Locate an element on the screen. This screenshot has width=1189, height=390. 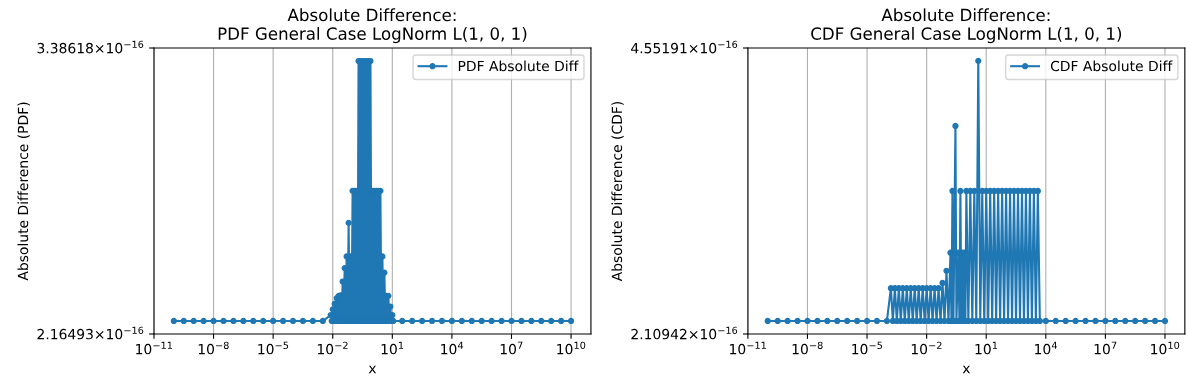
y-tick-label: 2.16493×10$^{−16}$ is located at coordinates (90, 333).